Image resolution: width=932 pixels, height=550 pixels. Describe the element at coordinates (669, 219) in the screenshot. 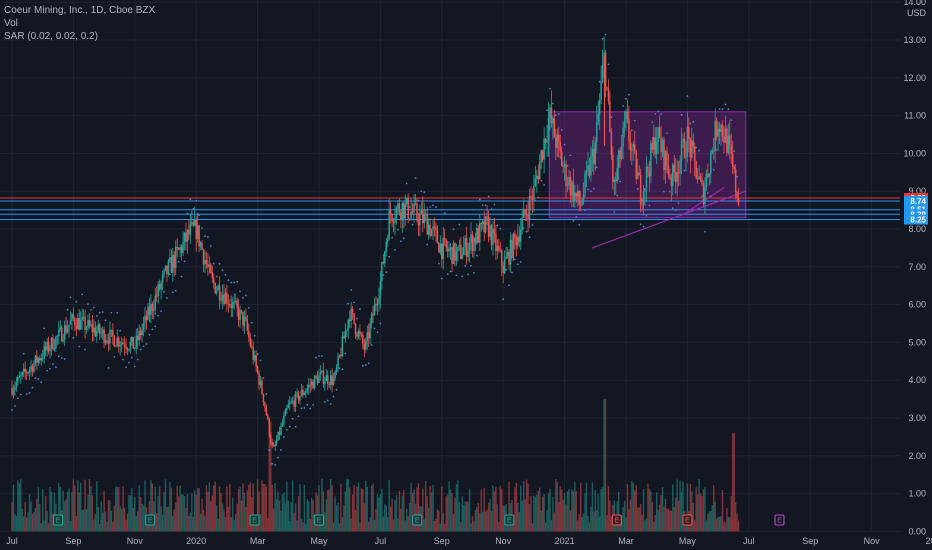

I see `trendline` at that location.